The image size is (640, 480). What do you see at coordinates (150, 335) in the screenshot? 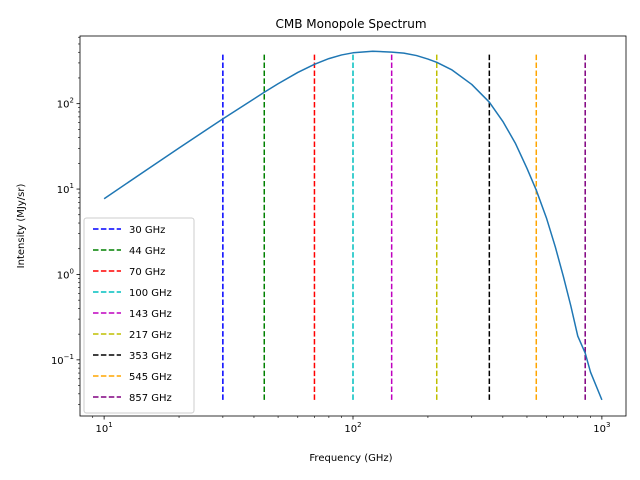
I see `legend-label: 217 GHz` at bounding box center [150, 335].